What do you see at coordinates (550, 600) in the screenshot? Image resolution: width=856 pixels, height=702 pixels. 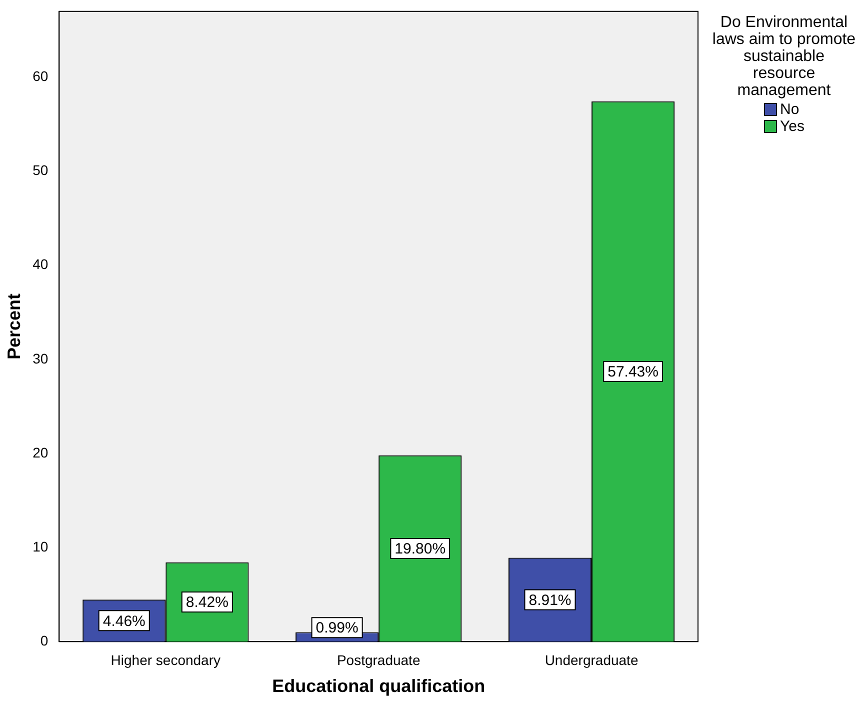 I see `data-label: 8.91%` at bounding box center [550, 600].